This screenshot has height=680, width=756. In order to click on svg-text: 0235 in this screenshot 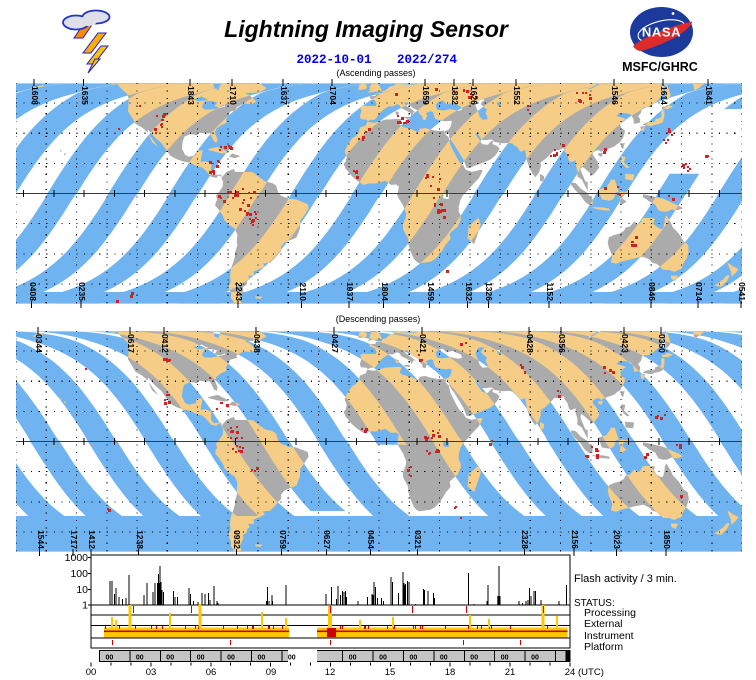, I will do `click(82, 291)`.